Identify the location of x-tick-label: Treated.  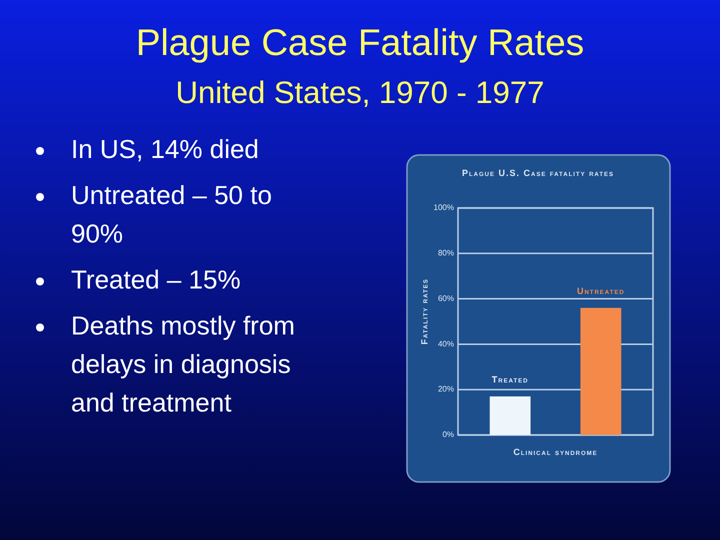
(510, 379).